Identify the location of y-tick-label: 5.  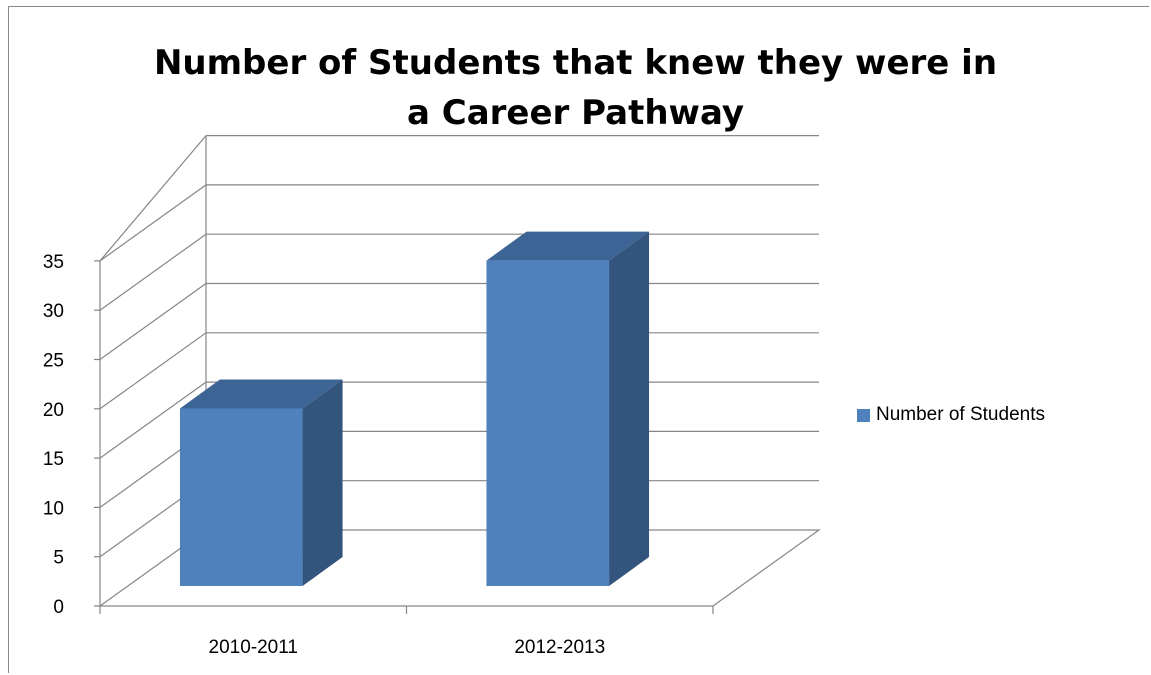
(58, 558).